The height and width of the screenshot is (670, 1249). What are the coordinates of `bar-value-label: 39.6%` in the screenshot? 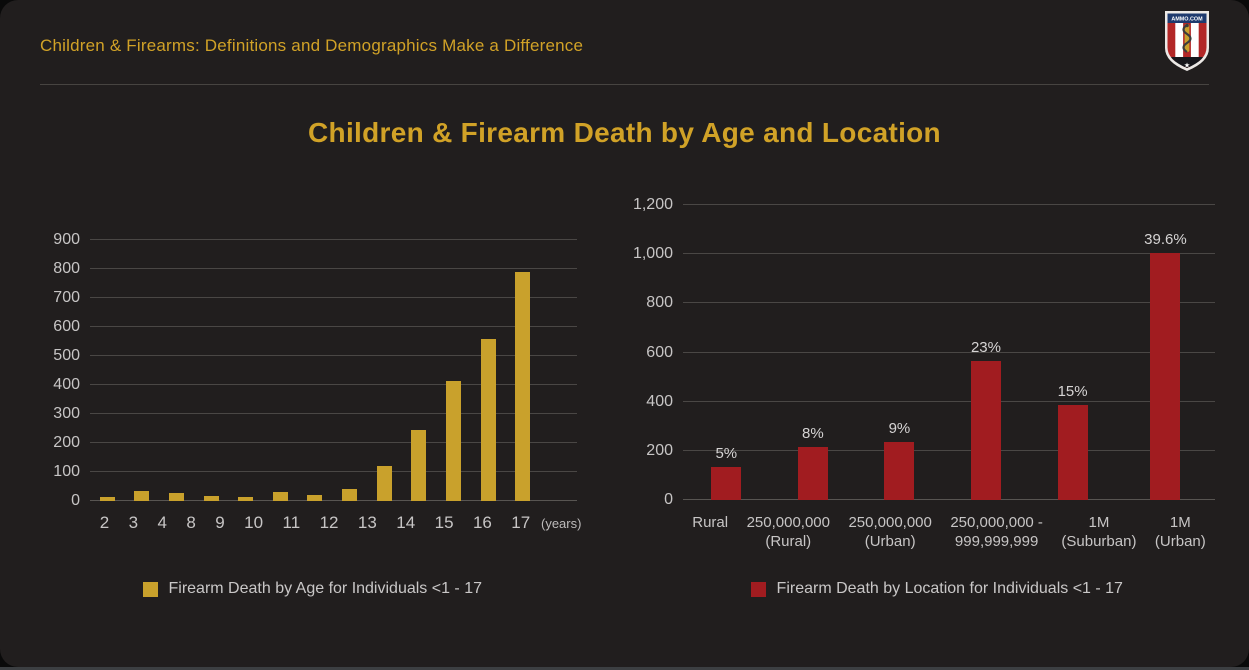 It's located at (1165, 239).